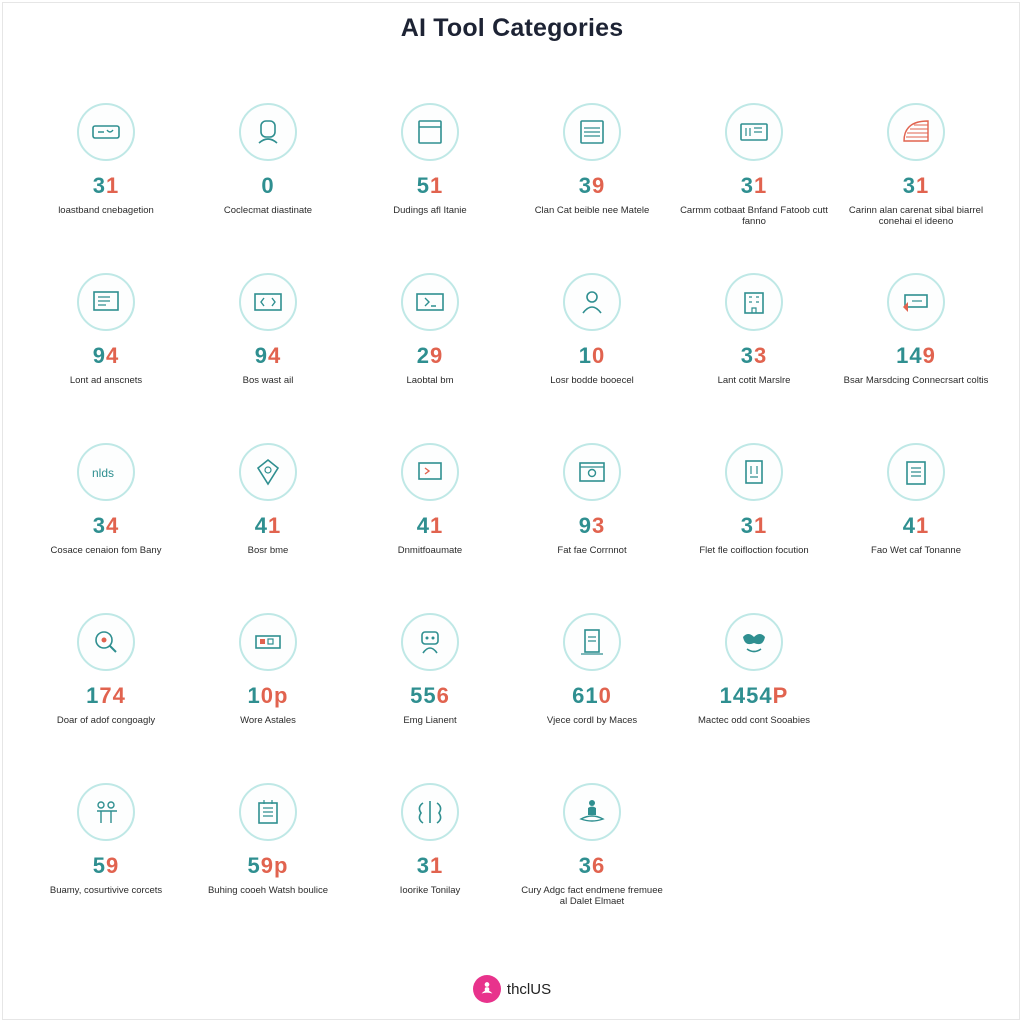 The height and width of the screenshot is (1024, 1024). Describe the element at coordinates (268, 132) in the screenshot. I see `robot-head-icon` at that location.